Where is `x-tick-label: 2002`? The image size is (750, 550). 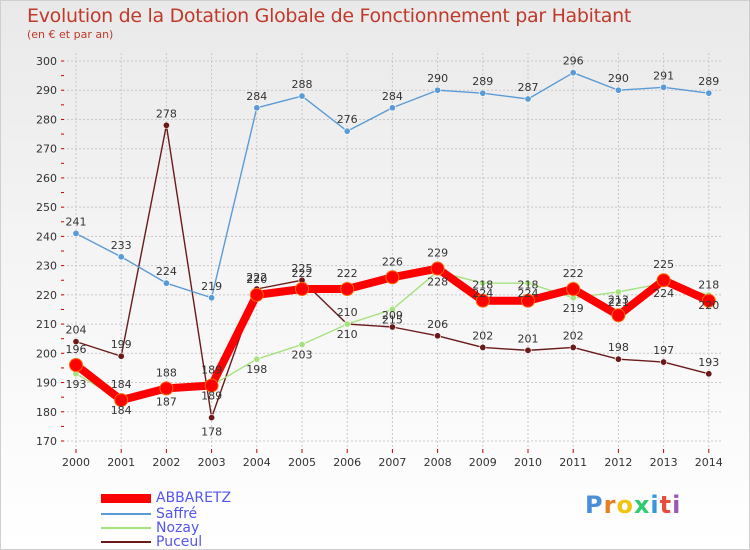
x-tick-label: 2002 is located at coordinates (166, 462).